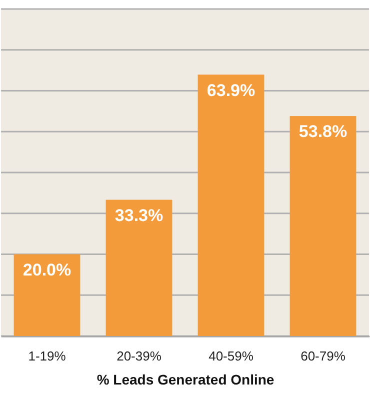 The image size is (370, 395). Describe the element at coordinates (231, 356) in the screenshot. I see `x-tick-label: 40-59%` at that location.